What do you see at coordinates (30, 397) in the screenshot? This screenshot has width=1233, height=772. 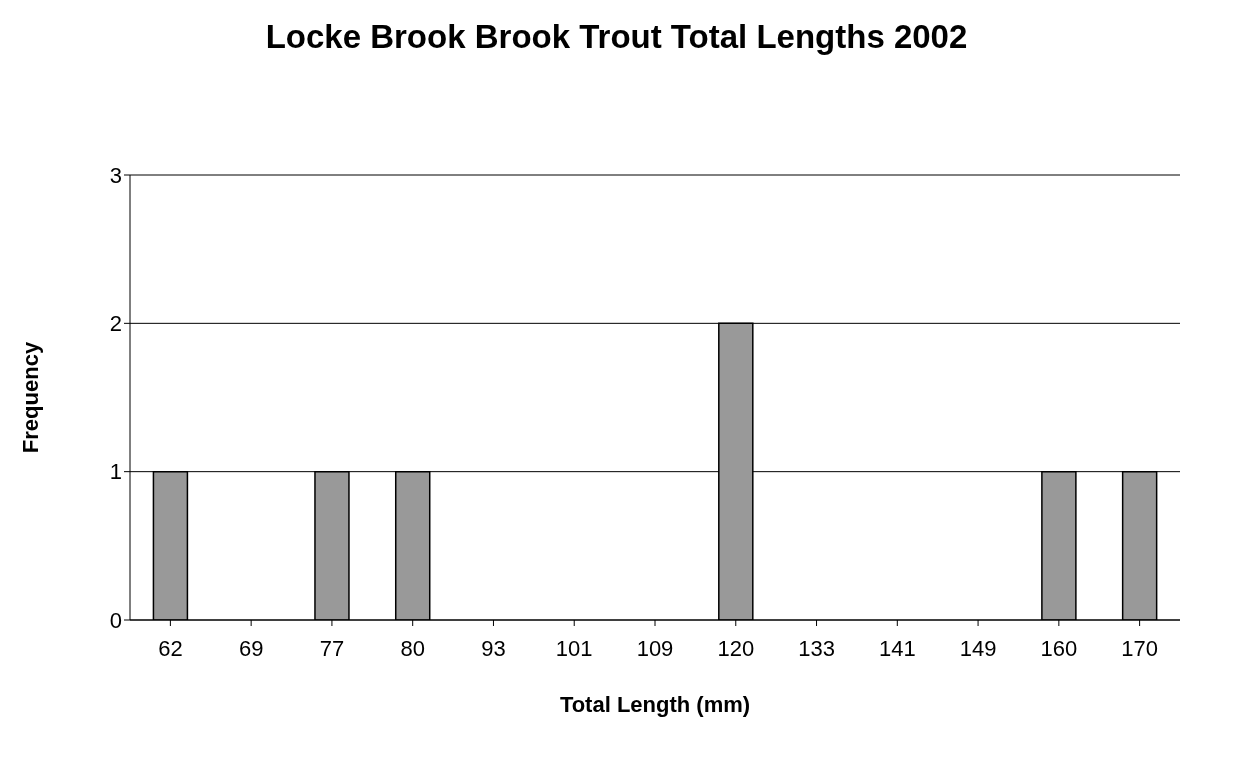 I see `y-axis-title: Frequency` at bounding box center [30, 397].